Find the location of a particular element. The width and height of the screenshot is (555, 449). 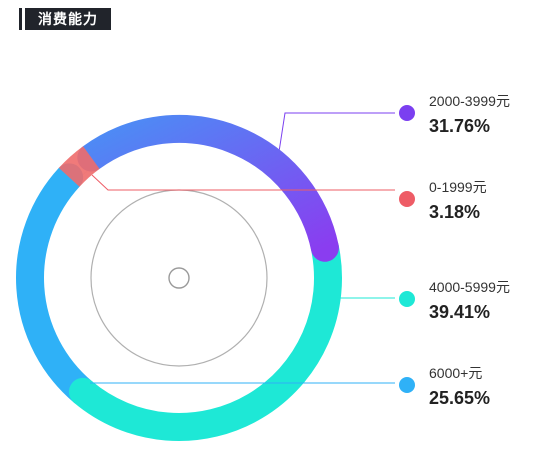

chart-title-badge: 消费能力 is located at coordinates (66, 19).